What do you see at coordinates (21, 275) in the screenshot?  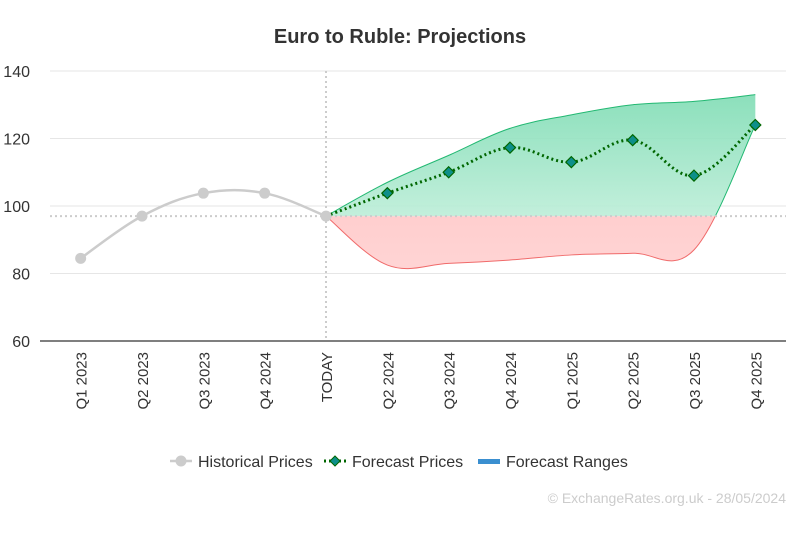 I see `y-tick-label: 80` at bounding box center [21, 275].